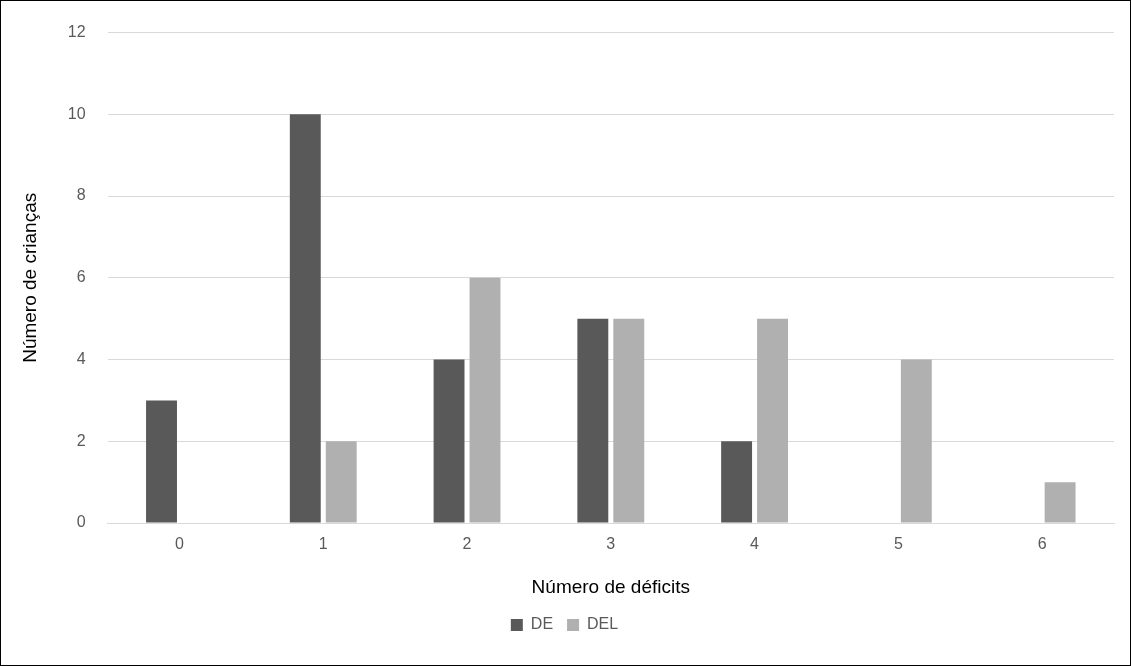 This screenshot has width=1131, height=666. Describe the element at coordinates (81, 440) in the screenshot. I see `y-tick-label: 2` at that location.